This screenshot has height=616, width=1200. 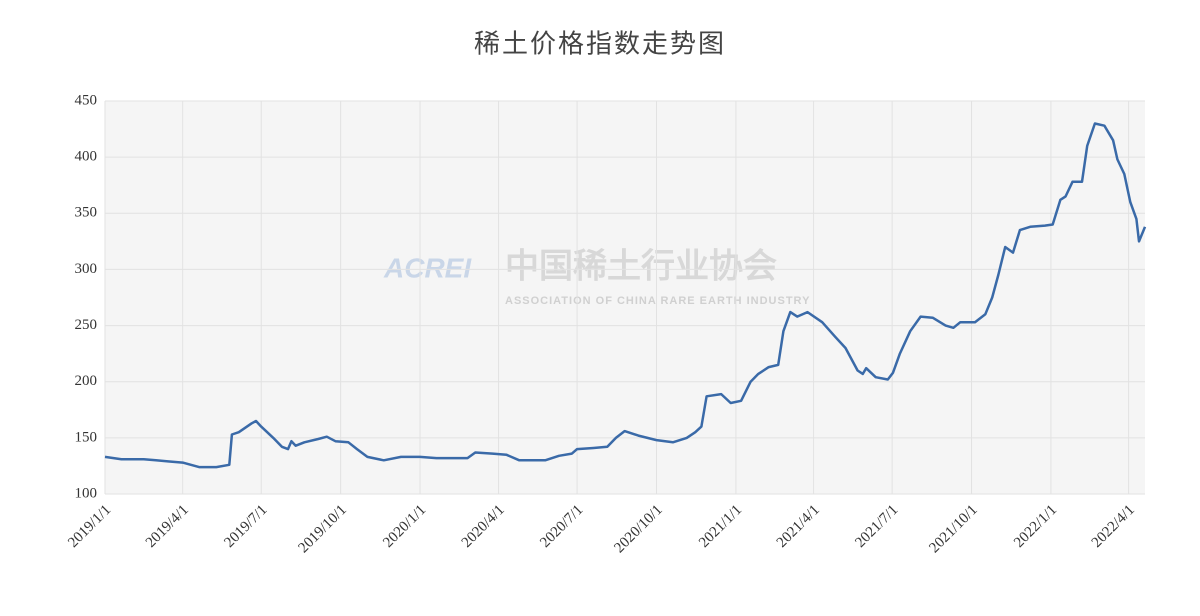 I want to click on x-tick-label: 2022/4/1, so click(x=1113, y=526).